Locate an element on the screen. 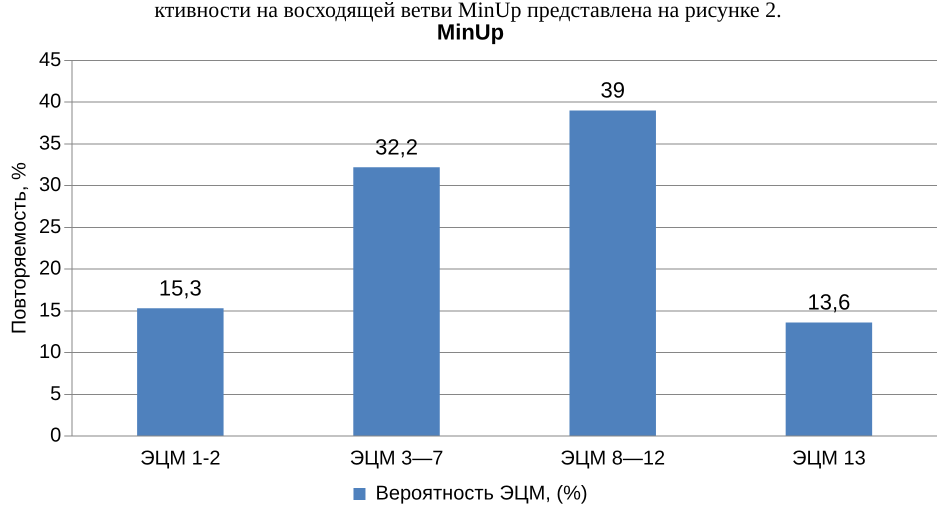  x-tick-label: ЭЦМ 8—12 is located at coordinates (613, 459).